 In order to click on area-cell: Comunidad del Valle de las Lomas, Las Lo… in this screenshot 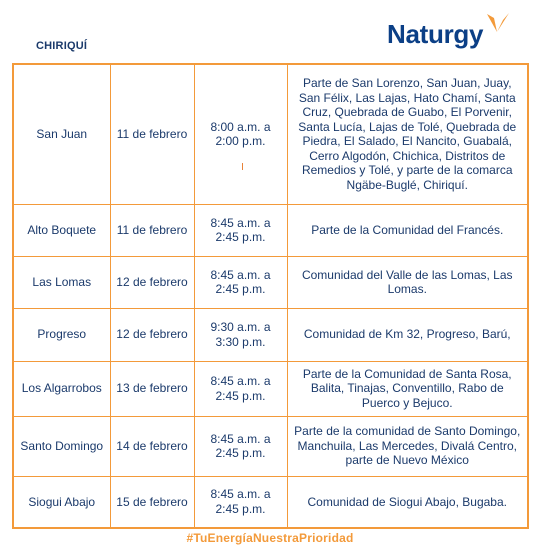, I will do `click(407, 282)`.